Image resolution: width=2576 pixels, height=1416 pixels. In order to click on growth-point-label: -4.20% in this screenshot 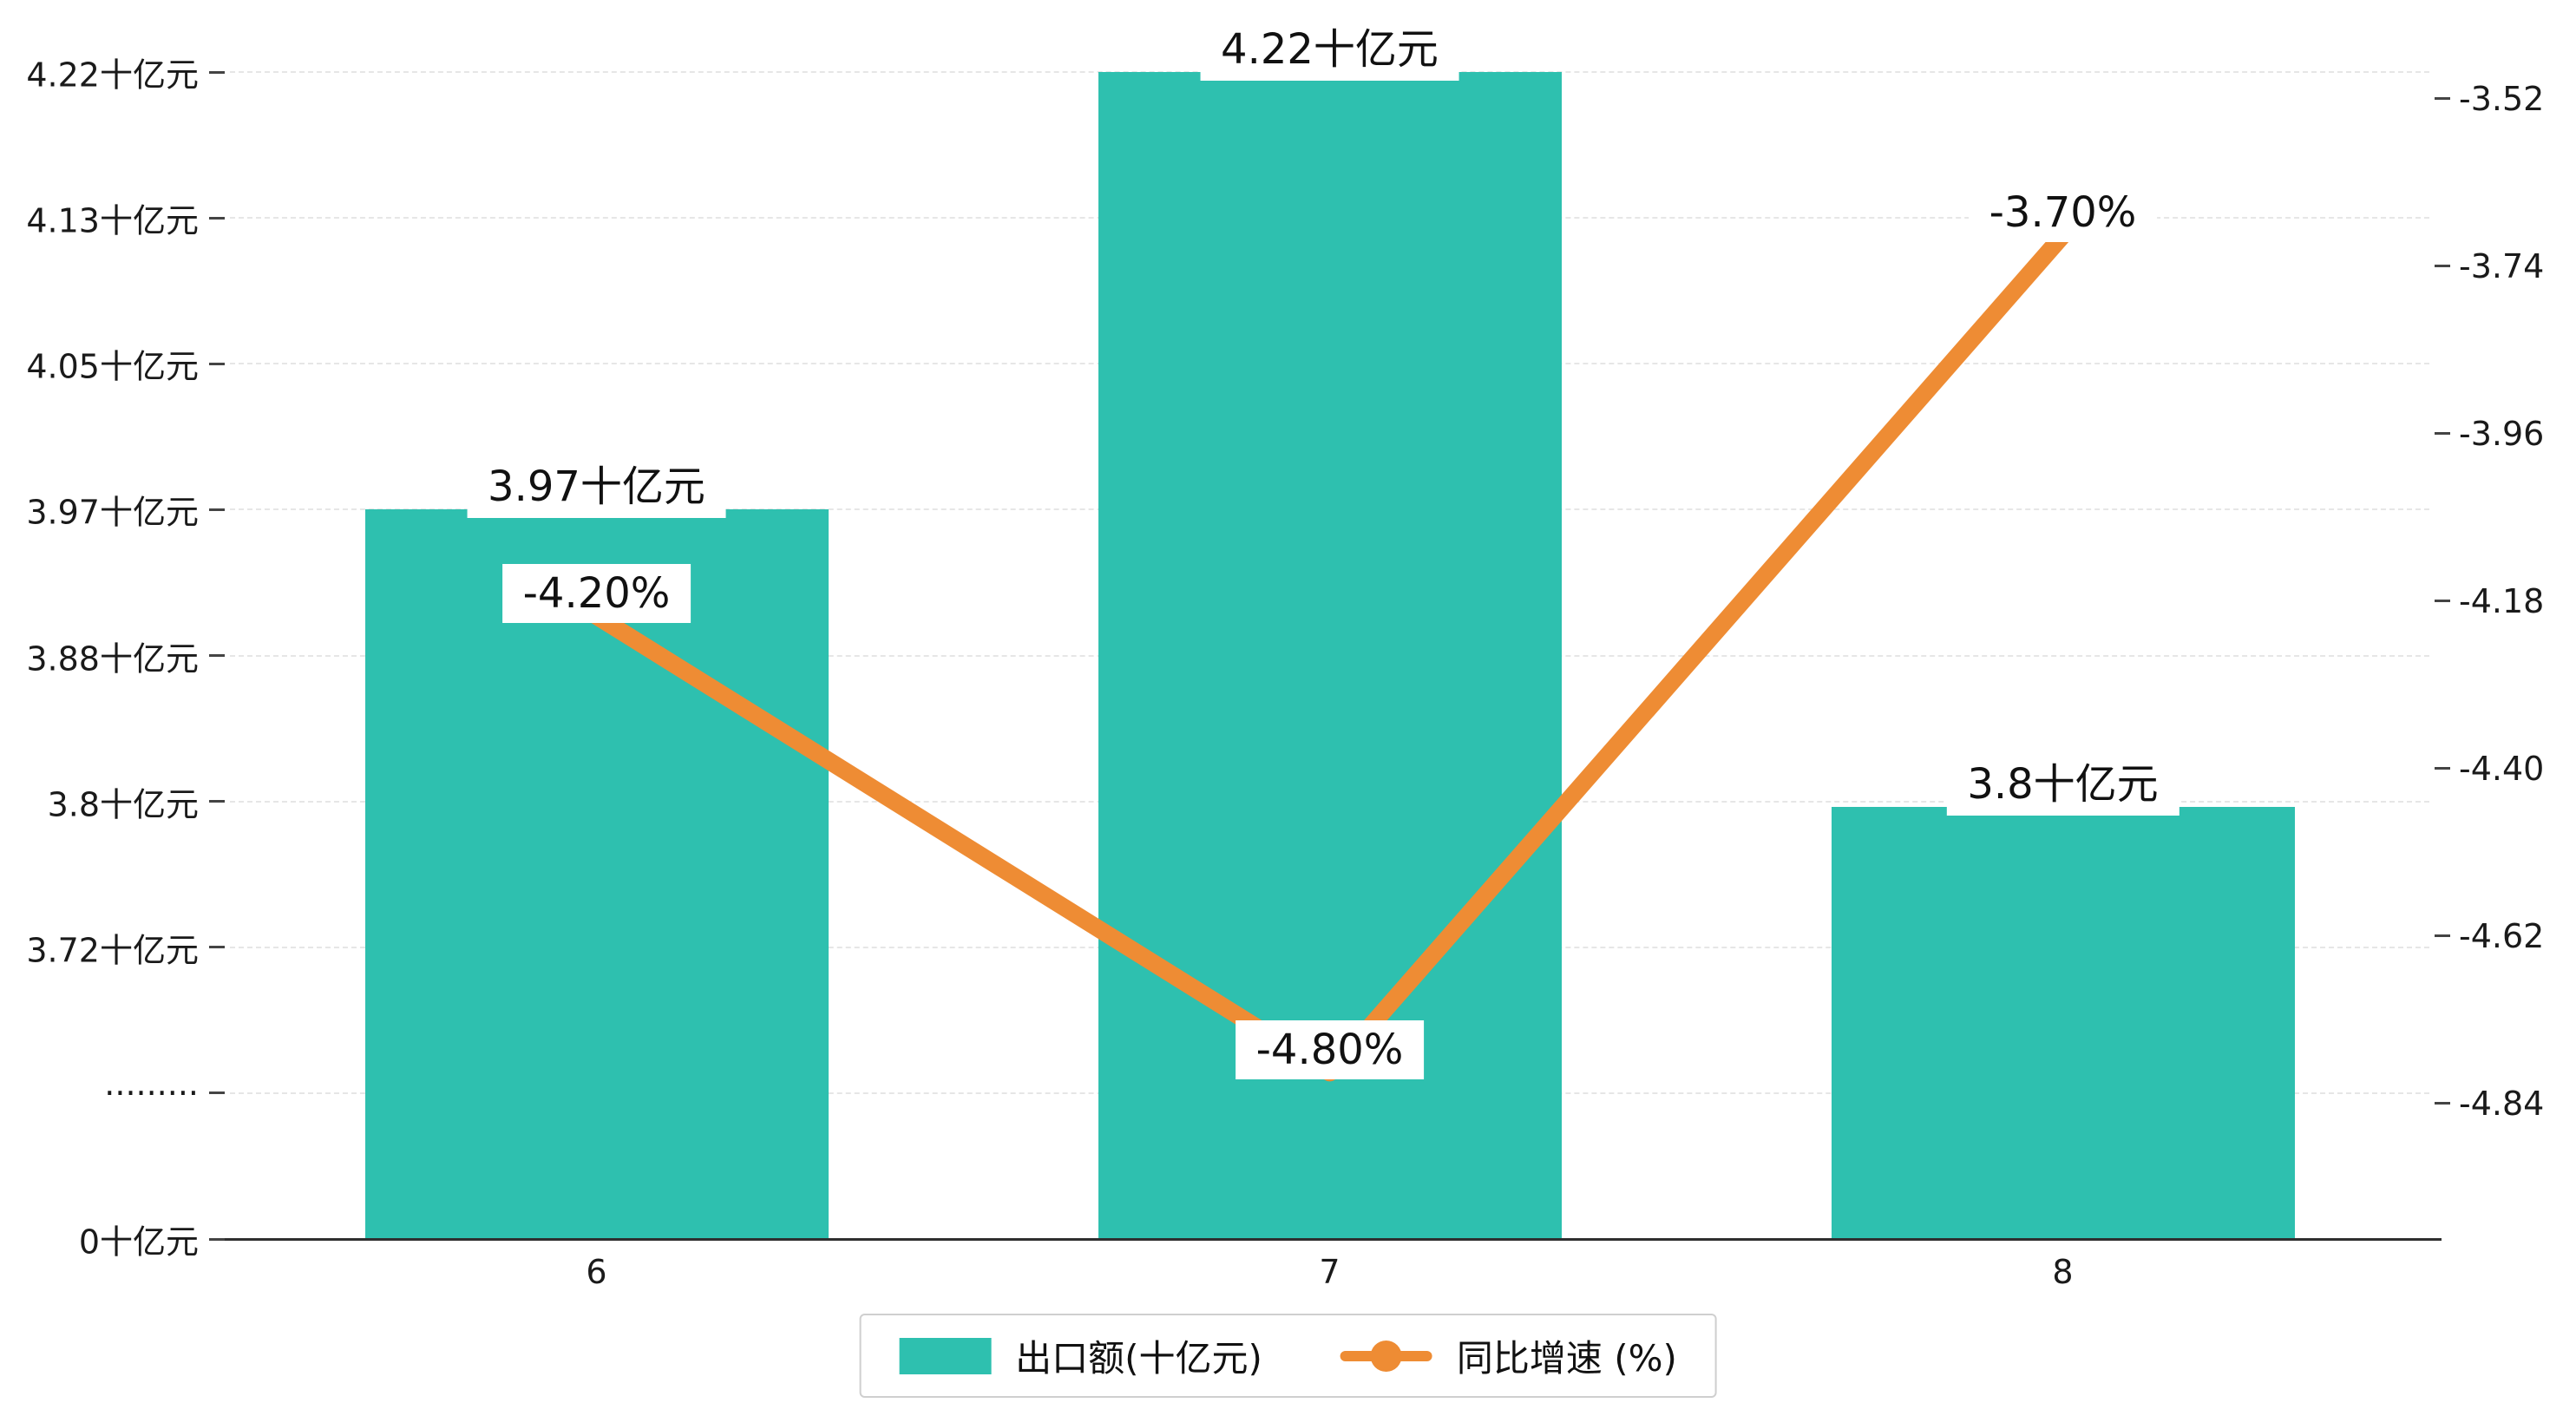, I will do `click(596, 594)`.